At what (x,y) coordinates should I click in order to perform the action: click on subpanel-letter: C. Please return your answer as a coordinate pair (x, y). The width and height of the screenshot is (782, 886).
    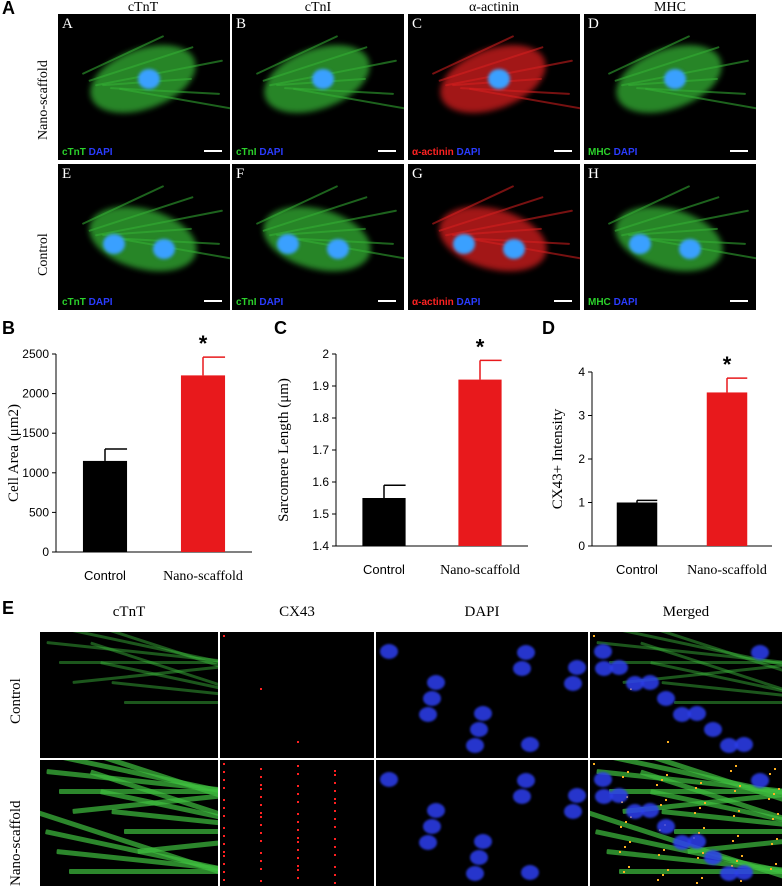
    Looking at the image, I should click on (417, 24).